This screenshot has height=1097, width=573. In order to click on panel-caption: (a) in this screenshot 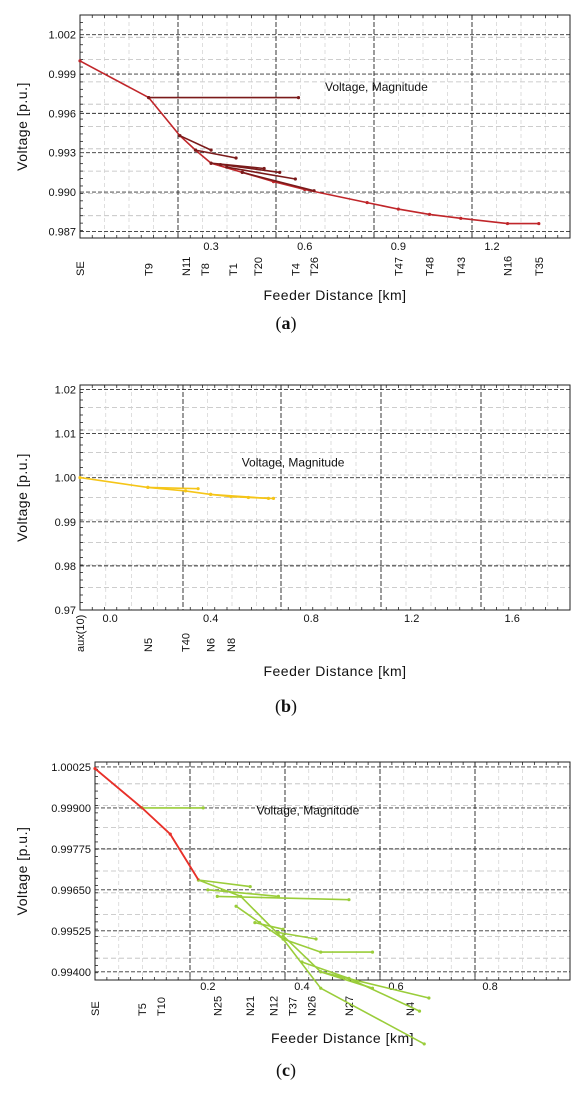, I will do `click(286, 323)`.